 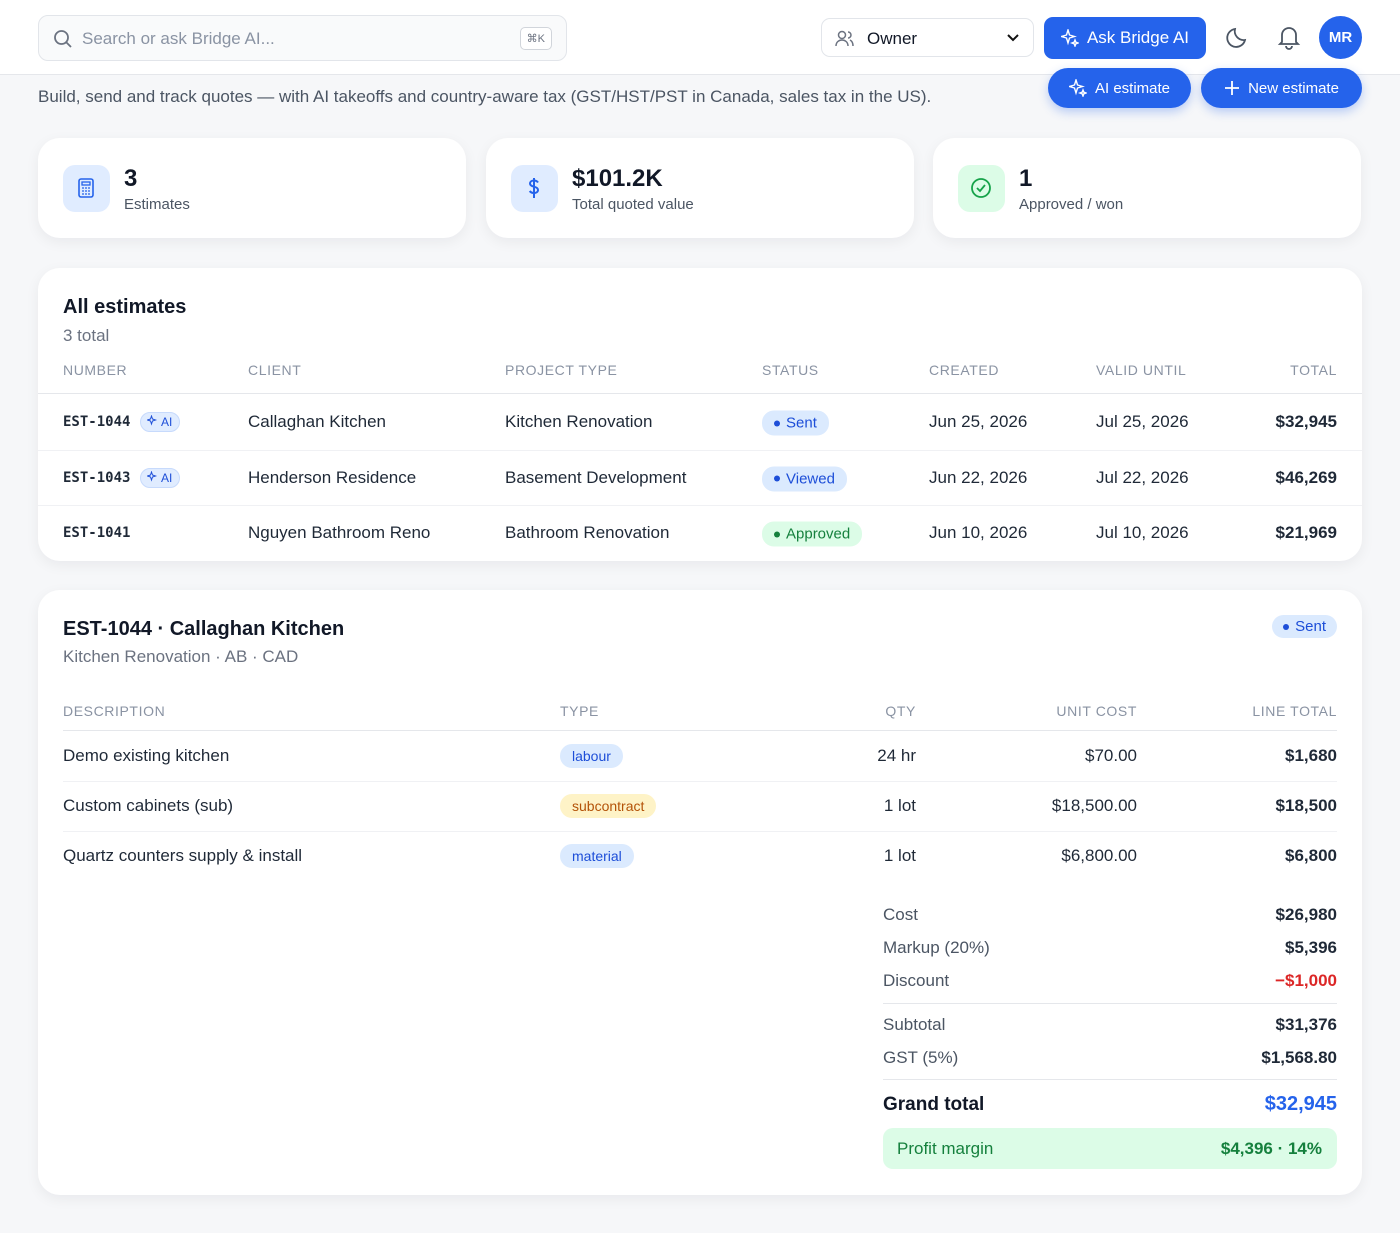 What do you see at coordinates (97, 477) in the screenshot?
I see `estimate-number: EST-1043` at bounding box center [97, 477].